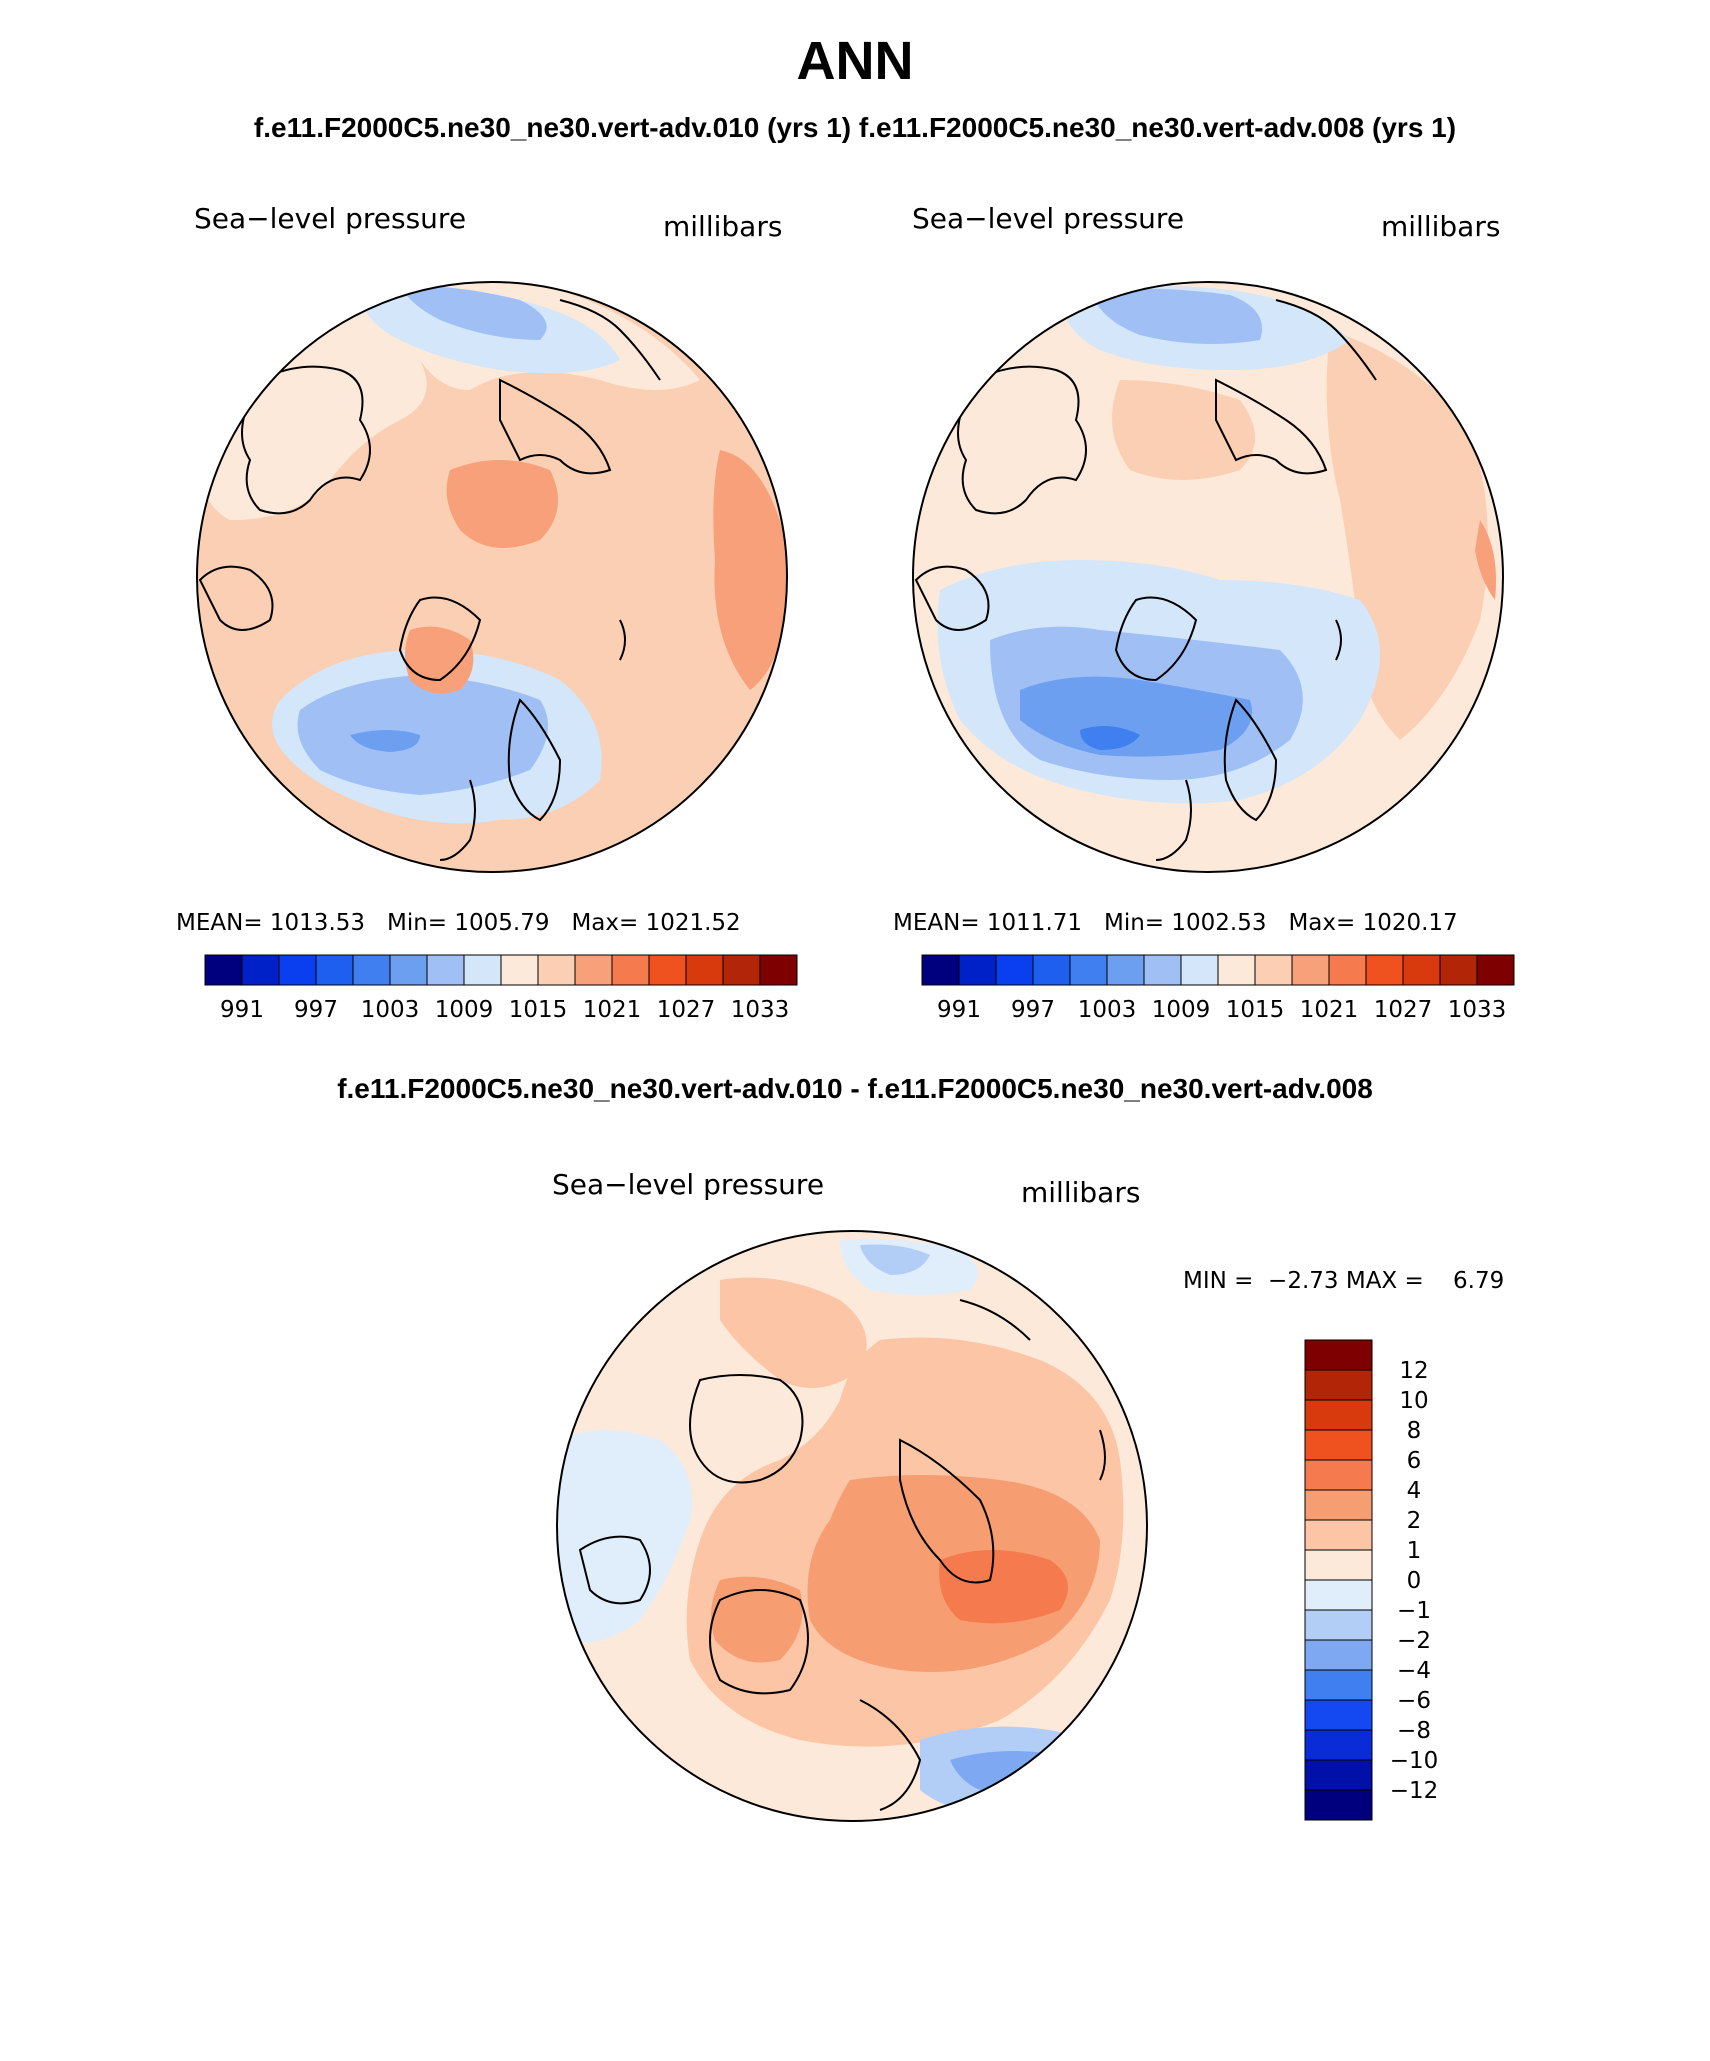  What do you see at coordinates (502, 504) in the screenshot?
I see `panel1-field-high-center` at bounding box center [502, 504].